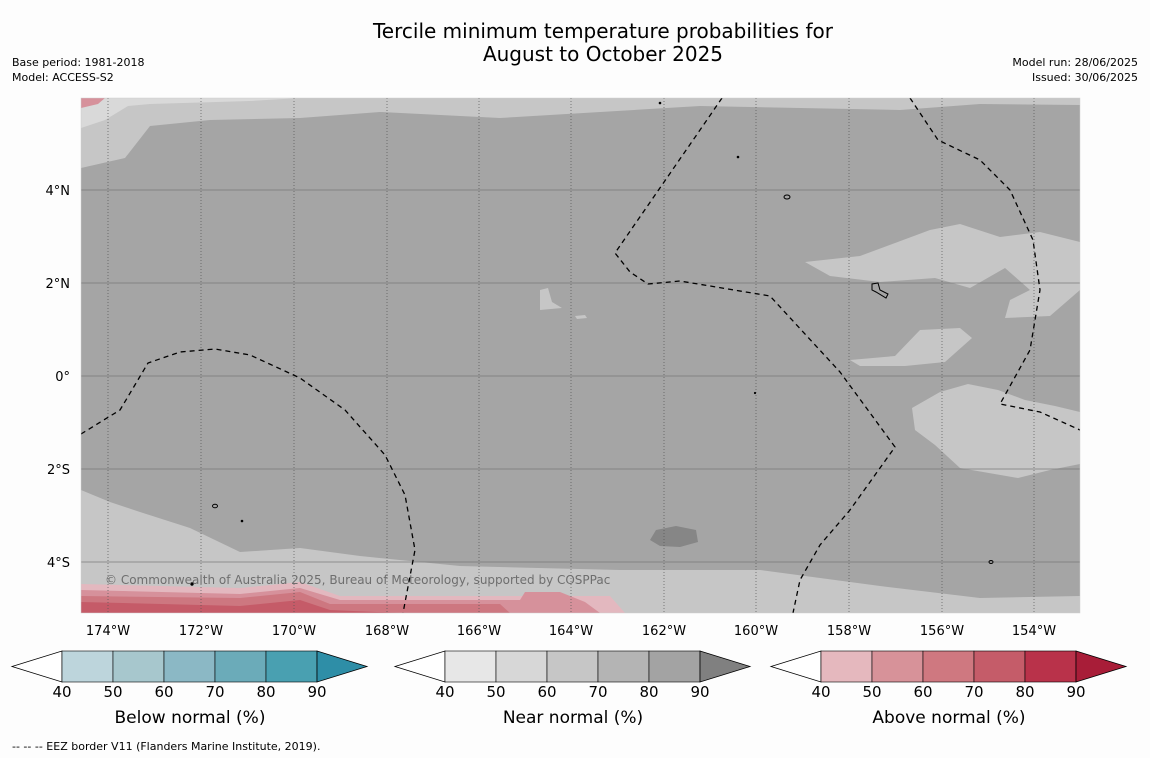 The image size is (1150, 758). Describe the element at coordinates (674, 536) in the screenshot. I see `near-normal-dark-blob` at that location.